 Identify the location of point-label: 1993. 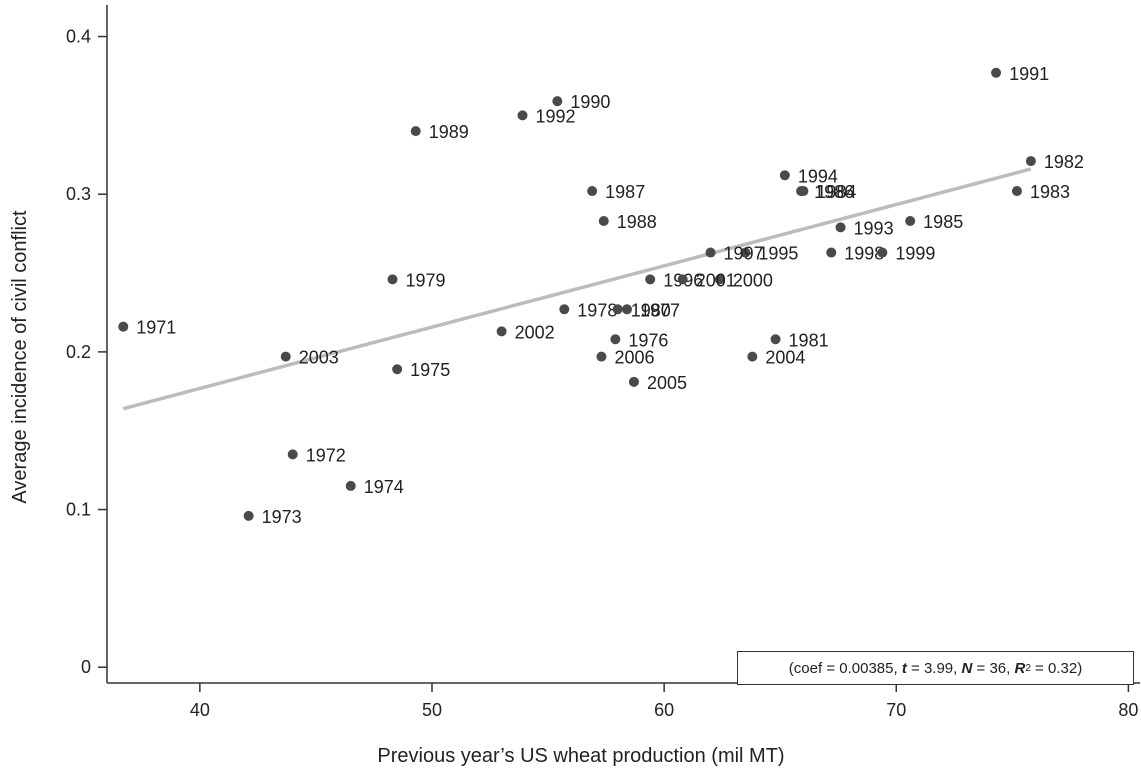
(874, 228).